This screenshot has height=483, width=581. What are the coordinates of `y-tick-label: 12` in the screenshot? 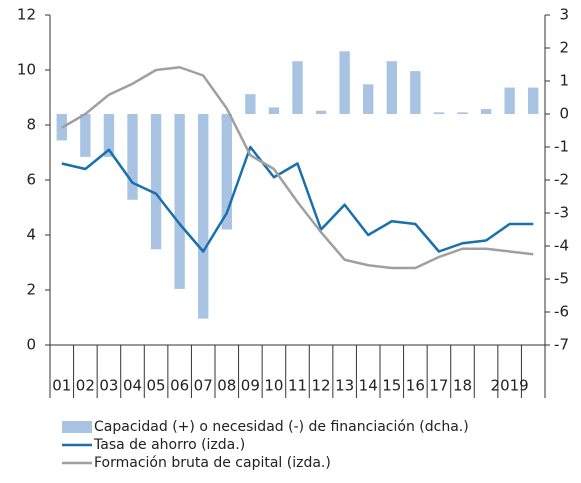 It's located at (26, 15).